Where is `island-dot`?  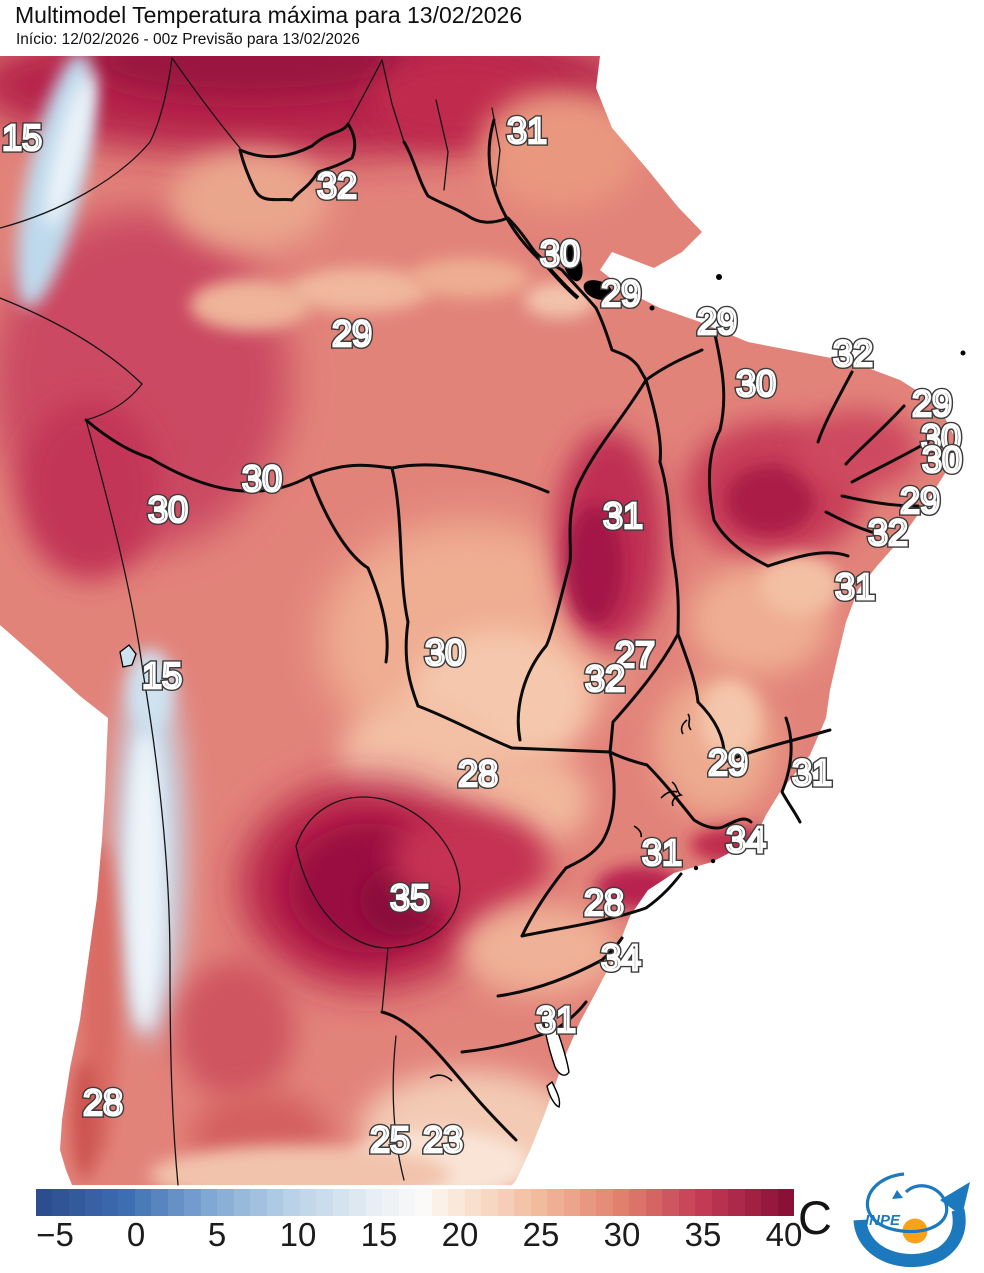 island-dot is located at coordinates (719, 277).